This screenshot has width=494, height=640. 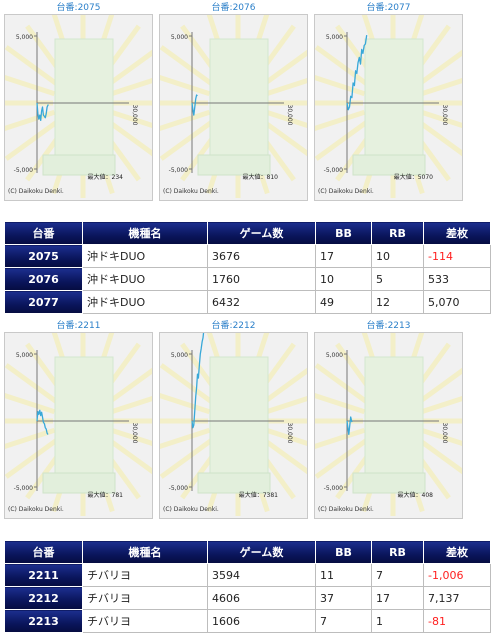 What do you see at coordinates (343, 302) in the screenshot?
I see `bb-count: 49` at bounding box center [343, 302].